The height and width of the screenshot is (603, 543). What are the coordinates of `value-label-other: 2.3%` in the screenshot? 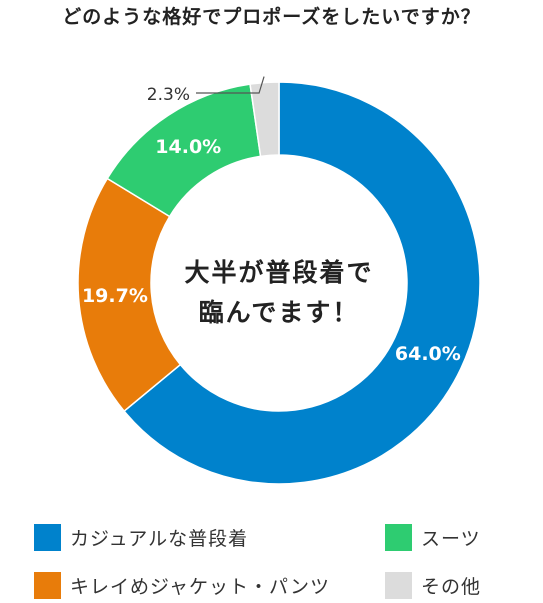 It's located at (168, 95).